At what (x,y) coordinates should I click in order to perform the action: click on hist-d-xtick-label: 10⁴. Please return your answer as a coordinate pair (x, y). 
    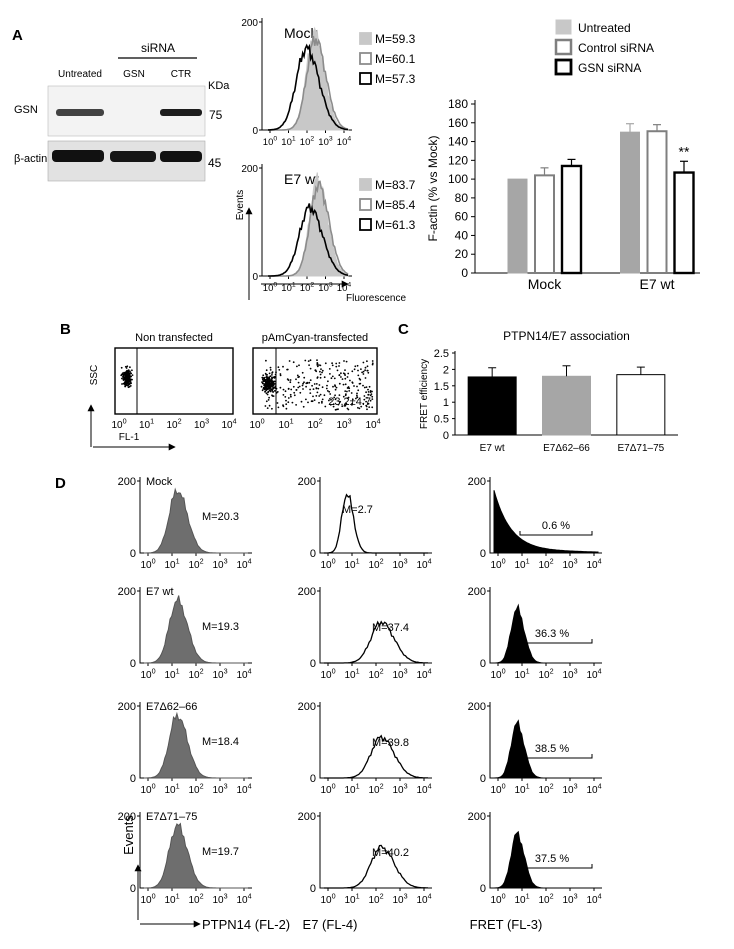
    Looking at the image, I should click on (423, 564).